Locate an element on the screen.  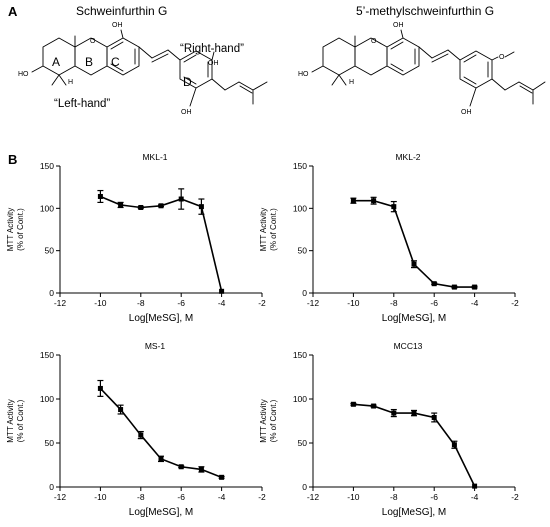
chart-title: MKL-2 is located at coordinates (407, 157).